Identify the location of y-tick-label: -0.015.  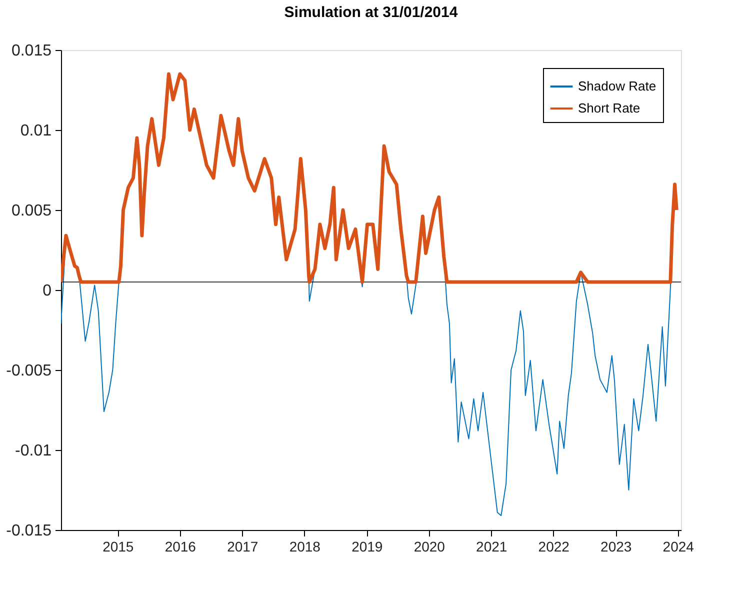
(29, 531).